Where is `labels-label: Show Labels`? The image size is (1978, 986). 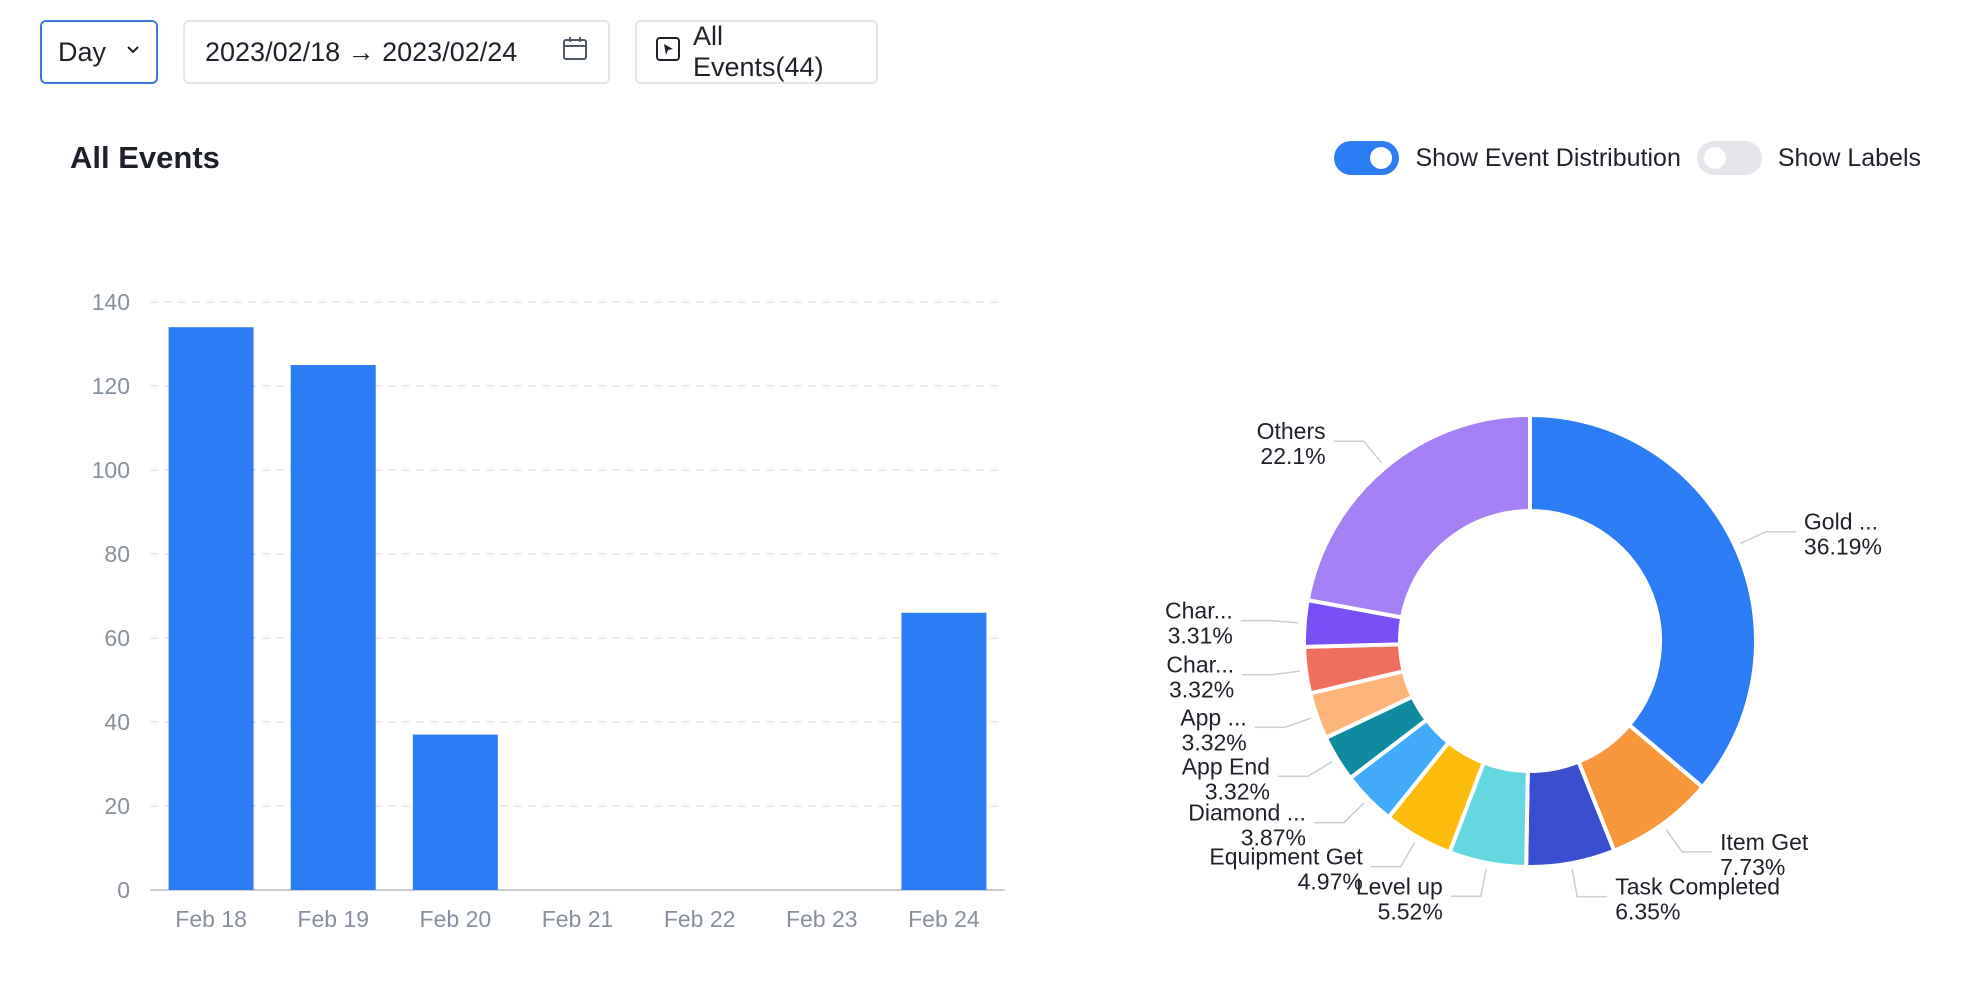
labels-label: Show Labels is located at coordinates (1849, 157).